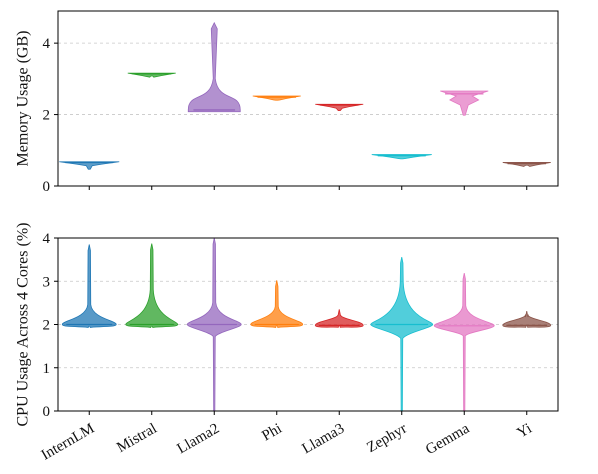 Image resolution: width=598 pixels, height=474 pixels. What do you see at coordinates (23, 99) in the screenshot?
I see `memory-ylabel: Memory Usage (GB)` at bounding box center [23, 99].